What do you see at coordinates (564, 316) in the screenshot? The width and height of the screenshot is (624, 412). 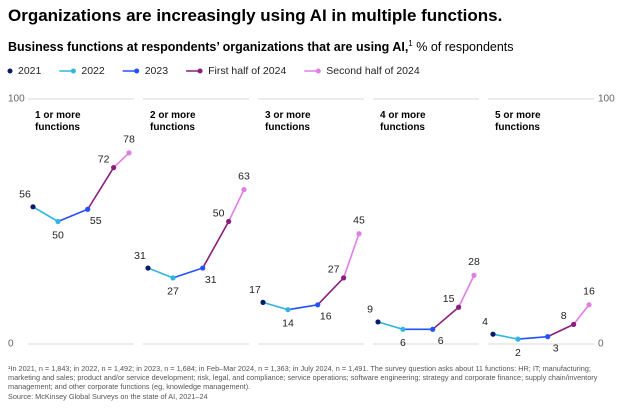 I see `value-label: 8` at bounding box center [564, 316].